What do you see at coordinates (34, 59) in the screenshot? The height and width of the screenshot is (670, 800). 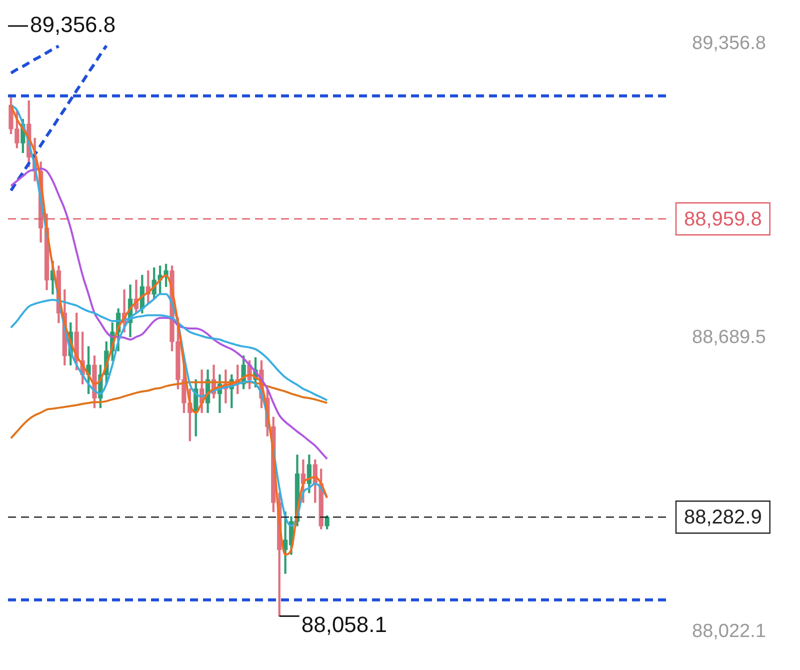 I see `line-series` at bounding box center [34, 59].